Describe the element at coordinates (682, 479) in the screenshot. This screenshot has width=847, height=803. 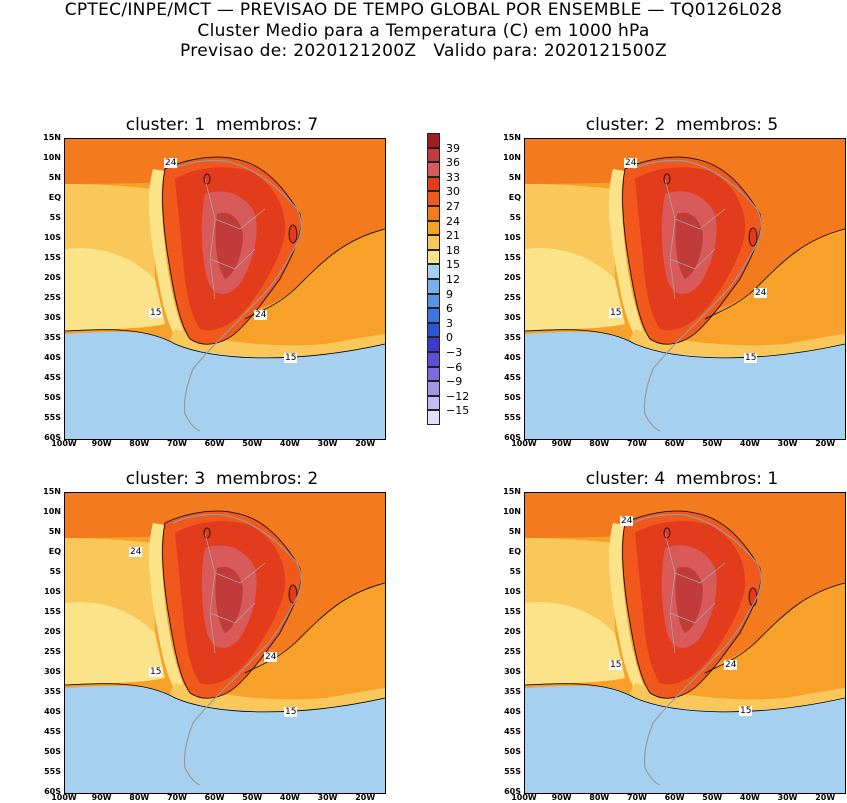
I see `panel-4-title: cluster: 4 membros: 1` at that location.